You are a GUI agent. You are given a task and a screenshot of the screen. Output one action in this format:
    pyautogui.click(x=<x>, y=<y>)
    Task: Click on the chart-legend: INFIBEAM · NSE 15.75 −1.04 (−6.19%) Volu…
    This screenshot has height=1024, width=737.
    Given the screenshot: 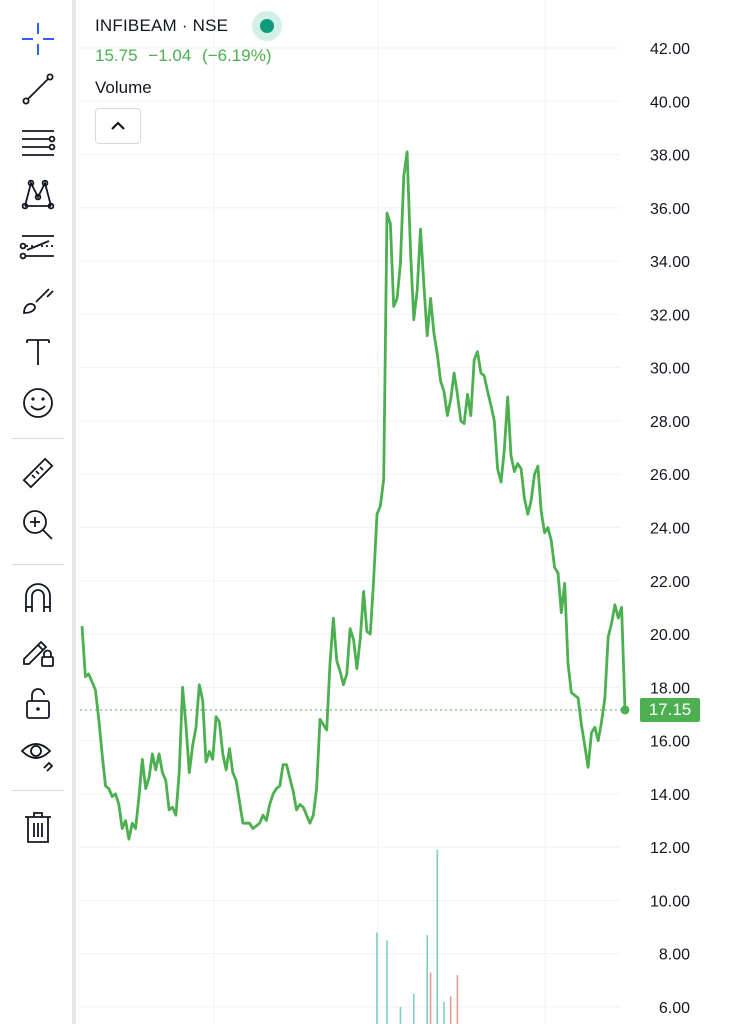 What is the action you would take?
    pyautogui.click(x=189, y=77)
    